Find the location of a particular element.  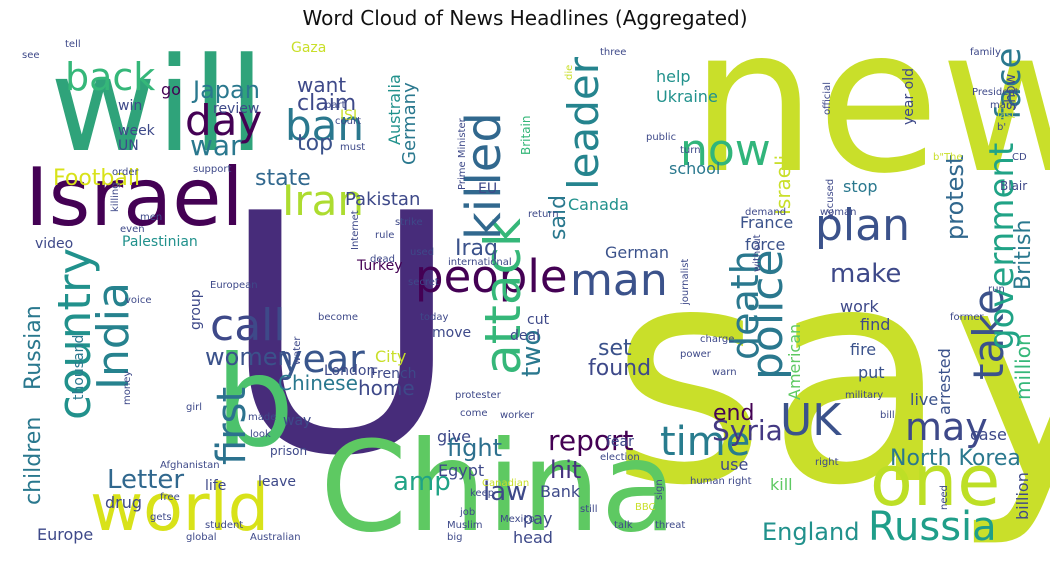

word-voice: voice is located at coordinates (138, 300).